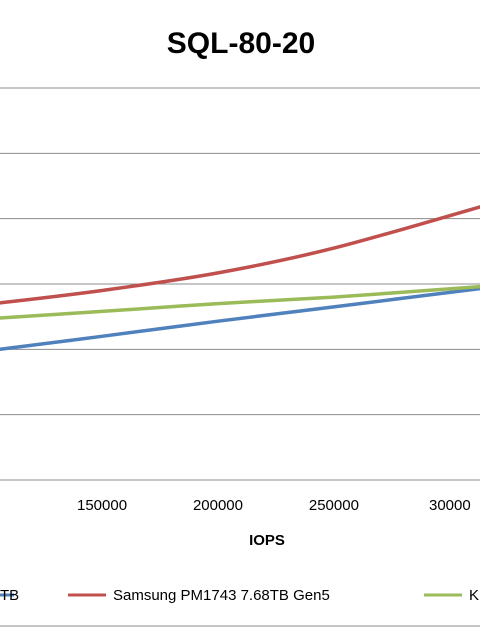 The height and width of the screenshot is (627, 480). What do you see at coordinates (267, 540) in the screenshot?
I see `x-axis-title: IOPS` at bounding box center [267, 540].